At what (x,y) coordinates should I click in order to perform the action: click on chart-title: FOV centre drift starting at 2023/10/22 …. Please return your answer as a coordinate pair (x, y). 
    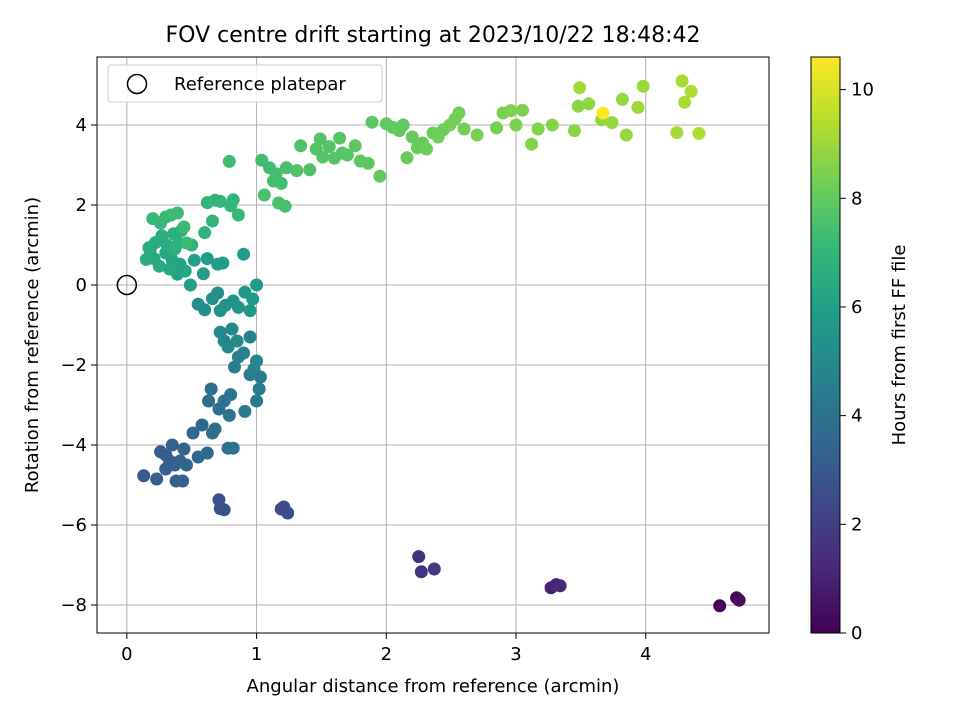
    Looking at the image, I should click on (433, 35).